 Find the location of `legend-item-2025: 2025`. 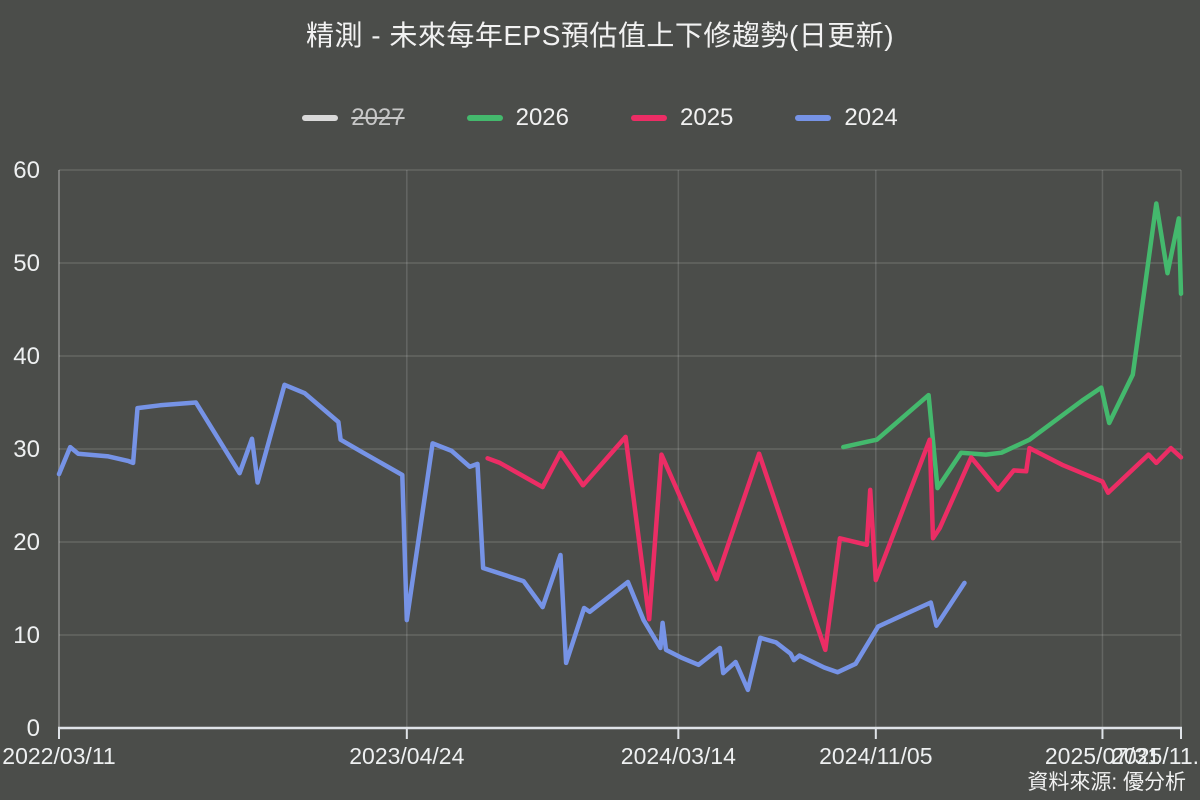

legend-item-2025: 2025 is located at coordinates (682, 118).